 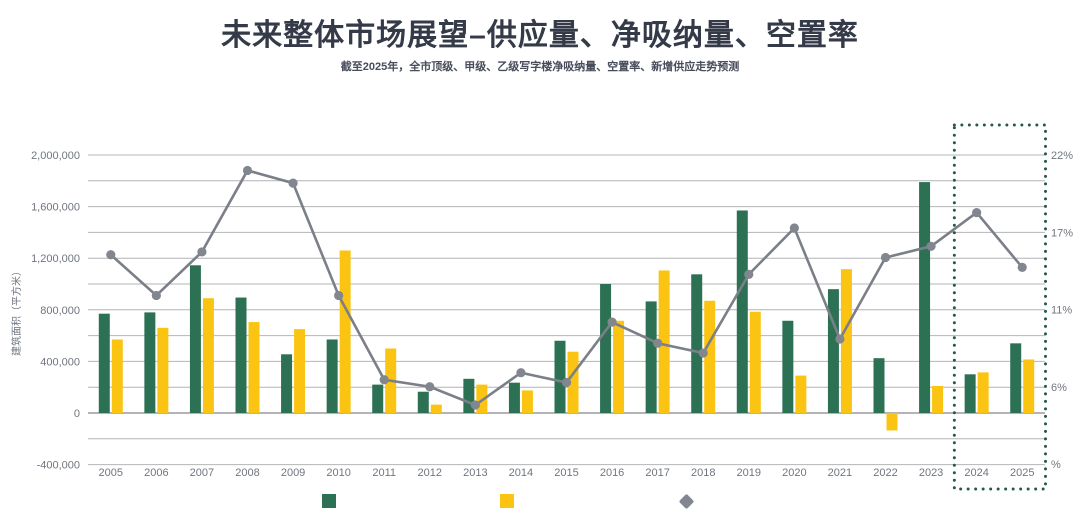 What do you see at coordinates (55, 156) in the screenshot?
I see `svg-text: 2,000,000` at bounding box center [55, 156].